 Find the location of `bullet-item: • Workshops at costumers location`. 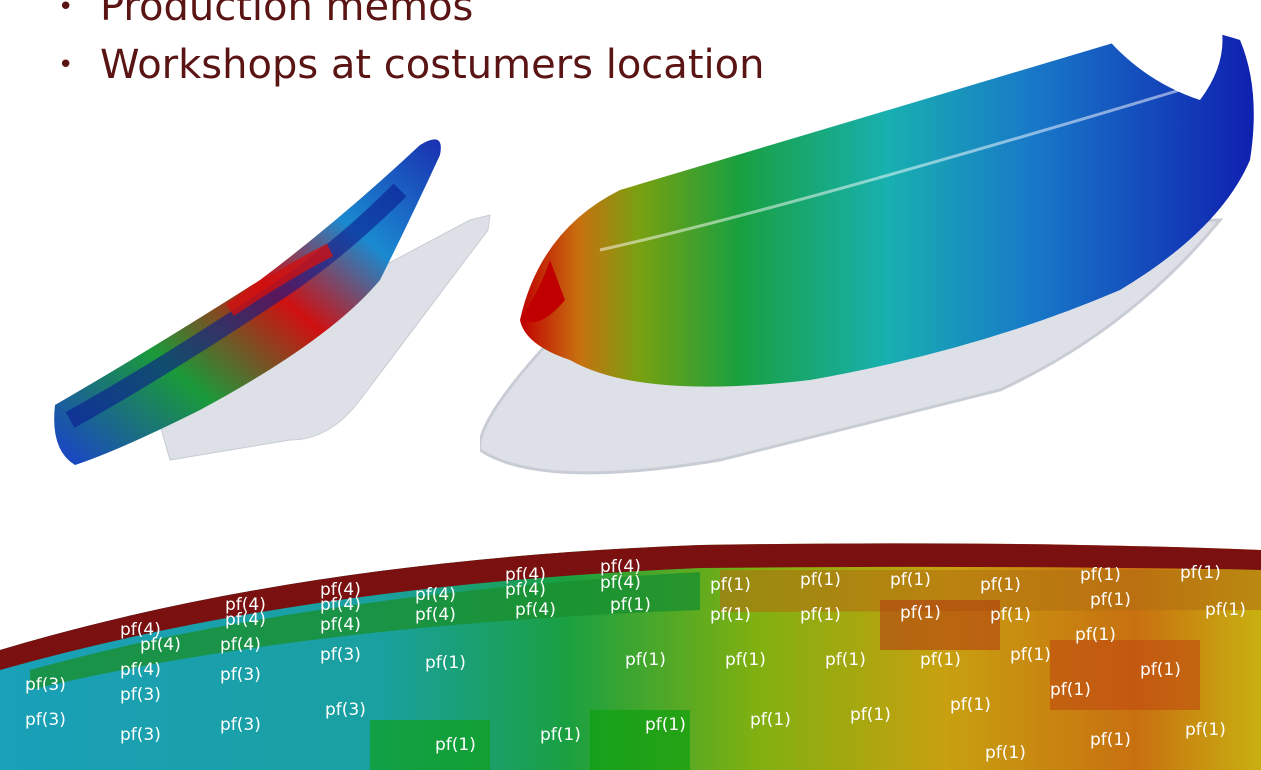

bullet-item: • Workshops at costumers location is located at coordinates (411, 65).